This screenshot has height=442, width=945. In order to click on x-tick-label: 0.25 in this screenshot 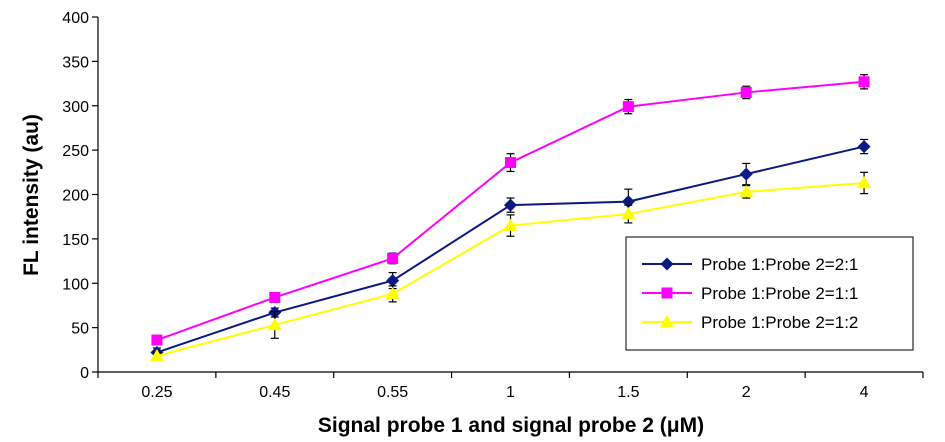, I will do `click(156, 392)`.